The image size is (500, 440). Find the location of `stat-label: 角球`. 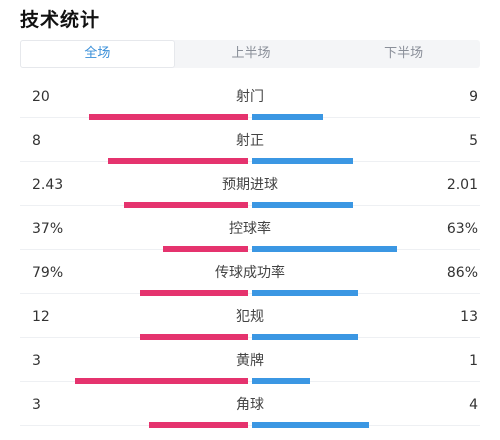

stat-label: 角球 is located at coordinates (250, 405).